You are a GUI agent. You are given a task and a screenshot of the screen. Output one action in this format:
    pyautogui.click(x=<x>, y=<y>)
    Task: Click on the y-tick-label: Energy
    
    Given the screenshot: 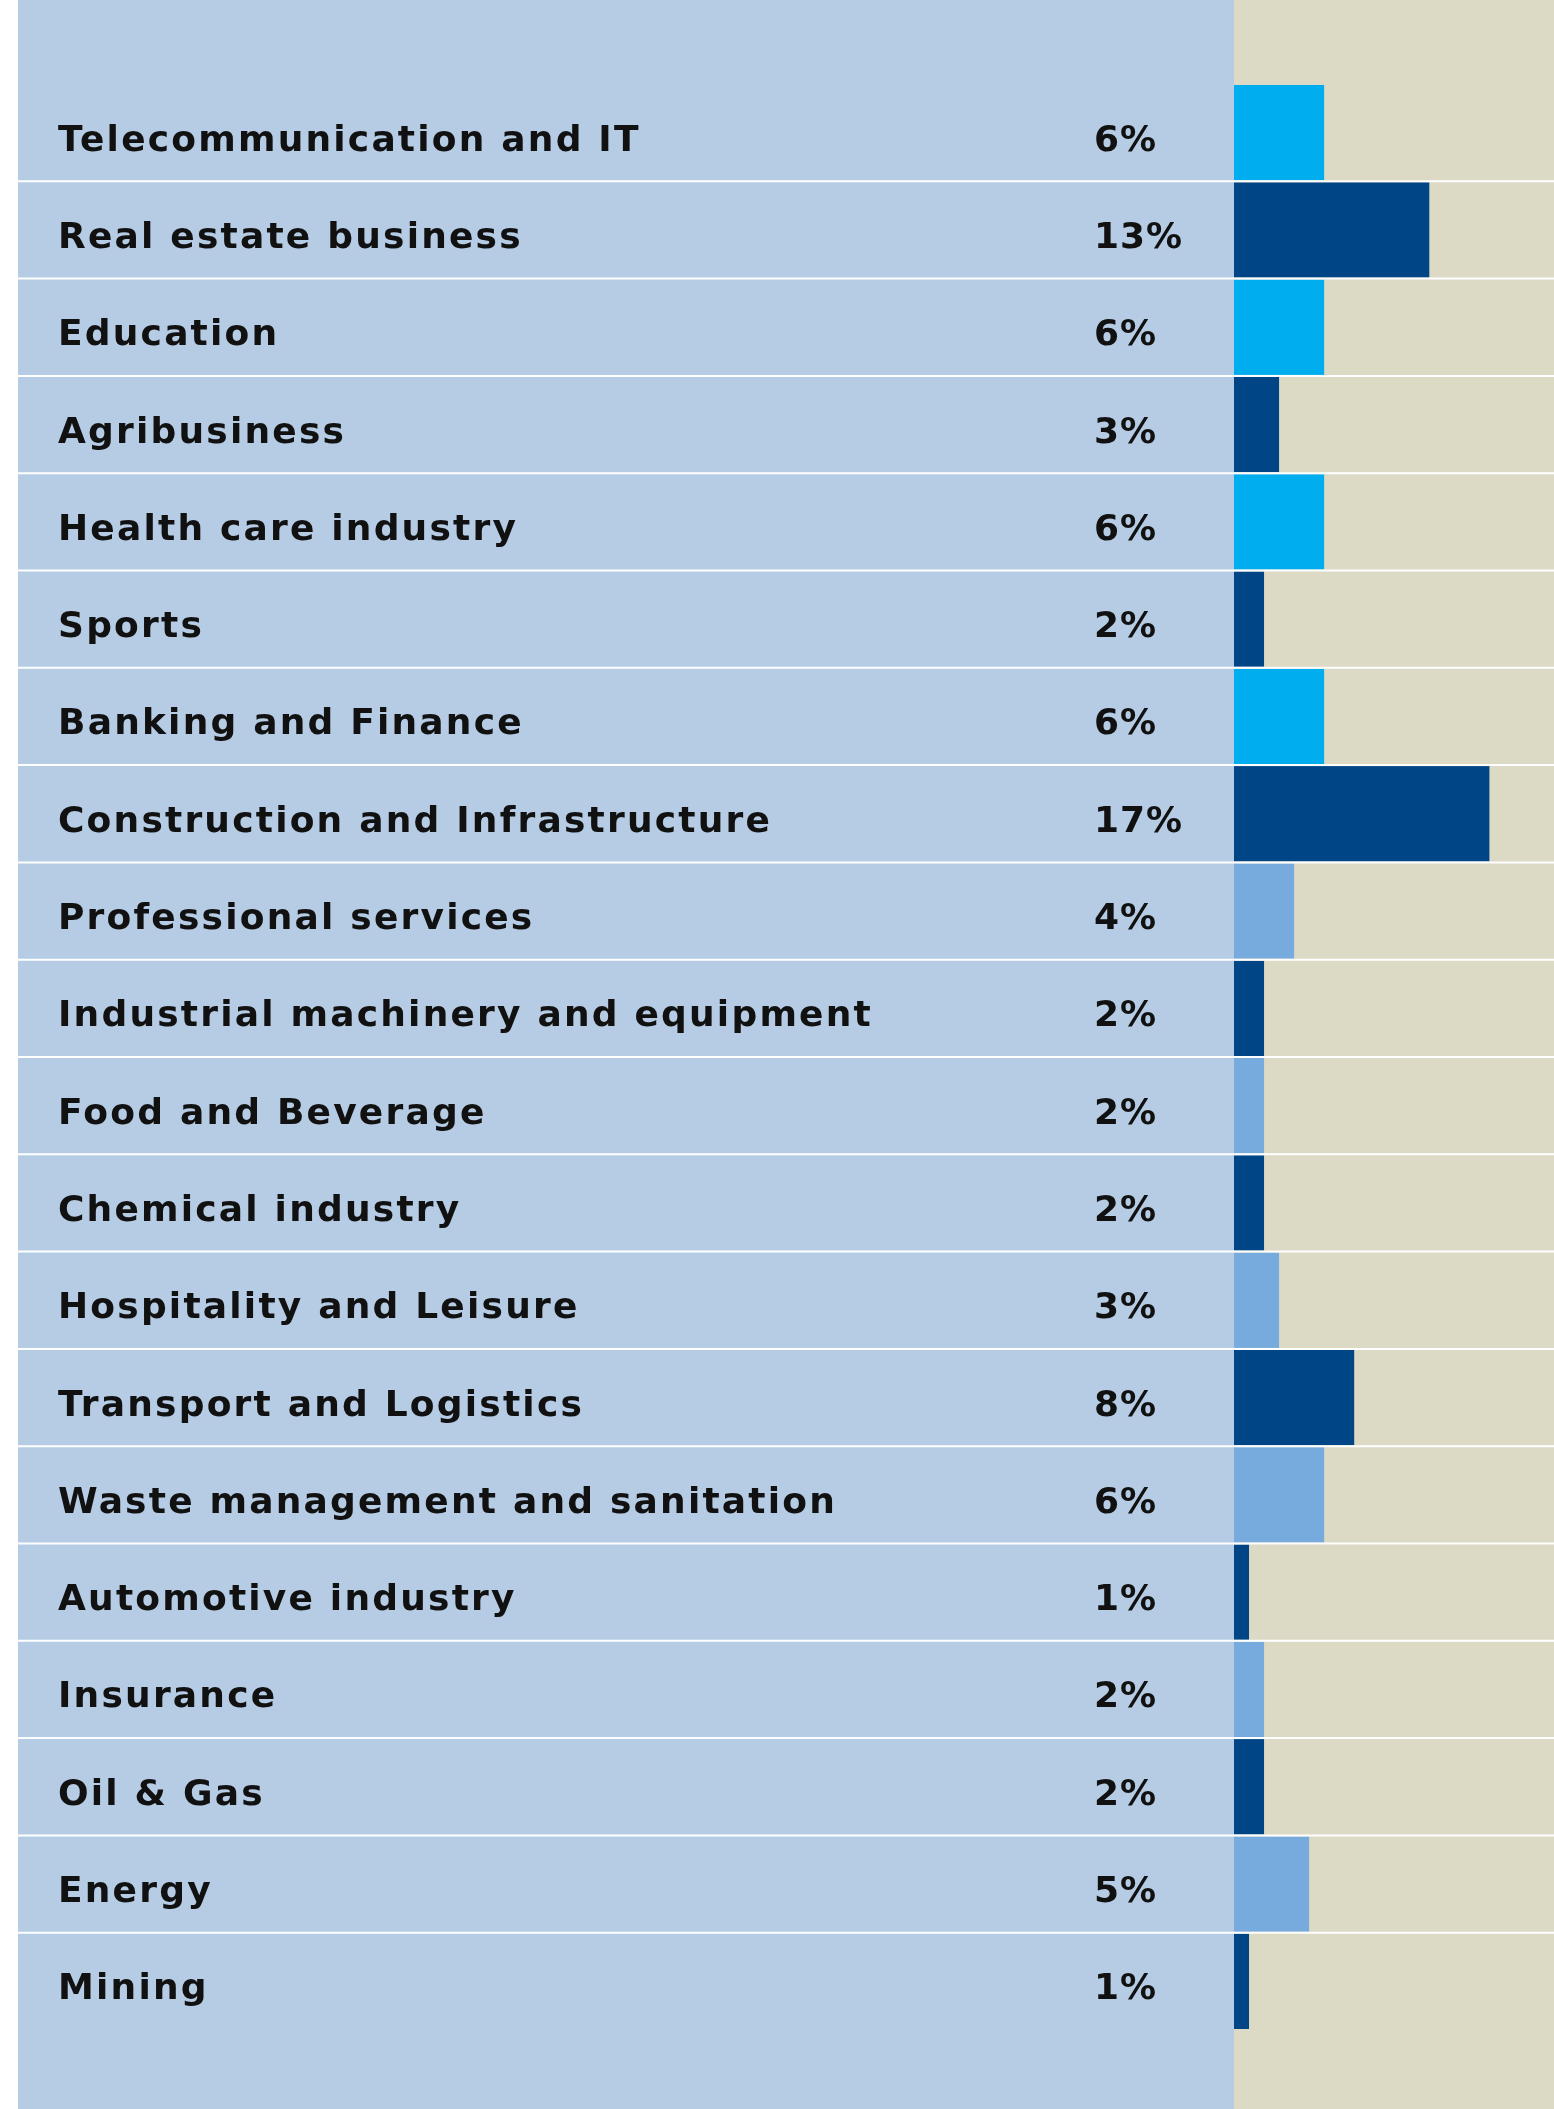 What is the action you would take?
    pyautogui.click(x=135, y=1890)
    